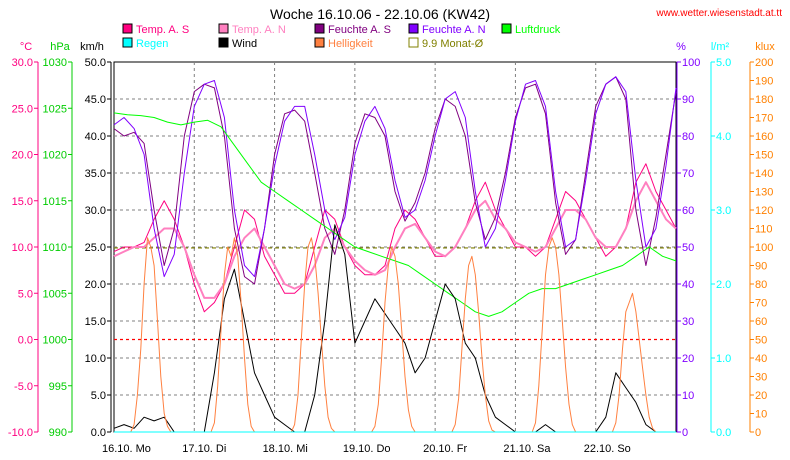 This screenshot has width=790, height=460. I want to click on axis-tick-label-lux: 60, so click(761, 322).